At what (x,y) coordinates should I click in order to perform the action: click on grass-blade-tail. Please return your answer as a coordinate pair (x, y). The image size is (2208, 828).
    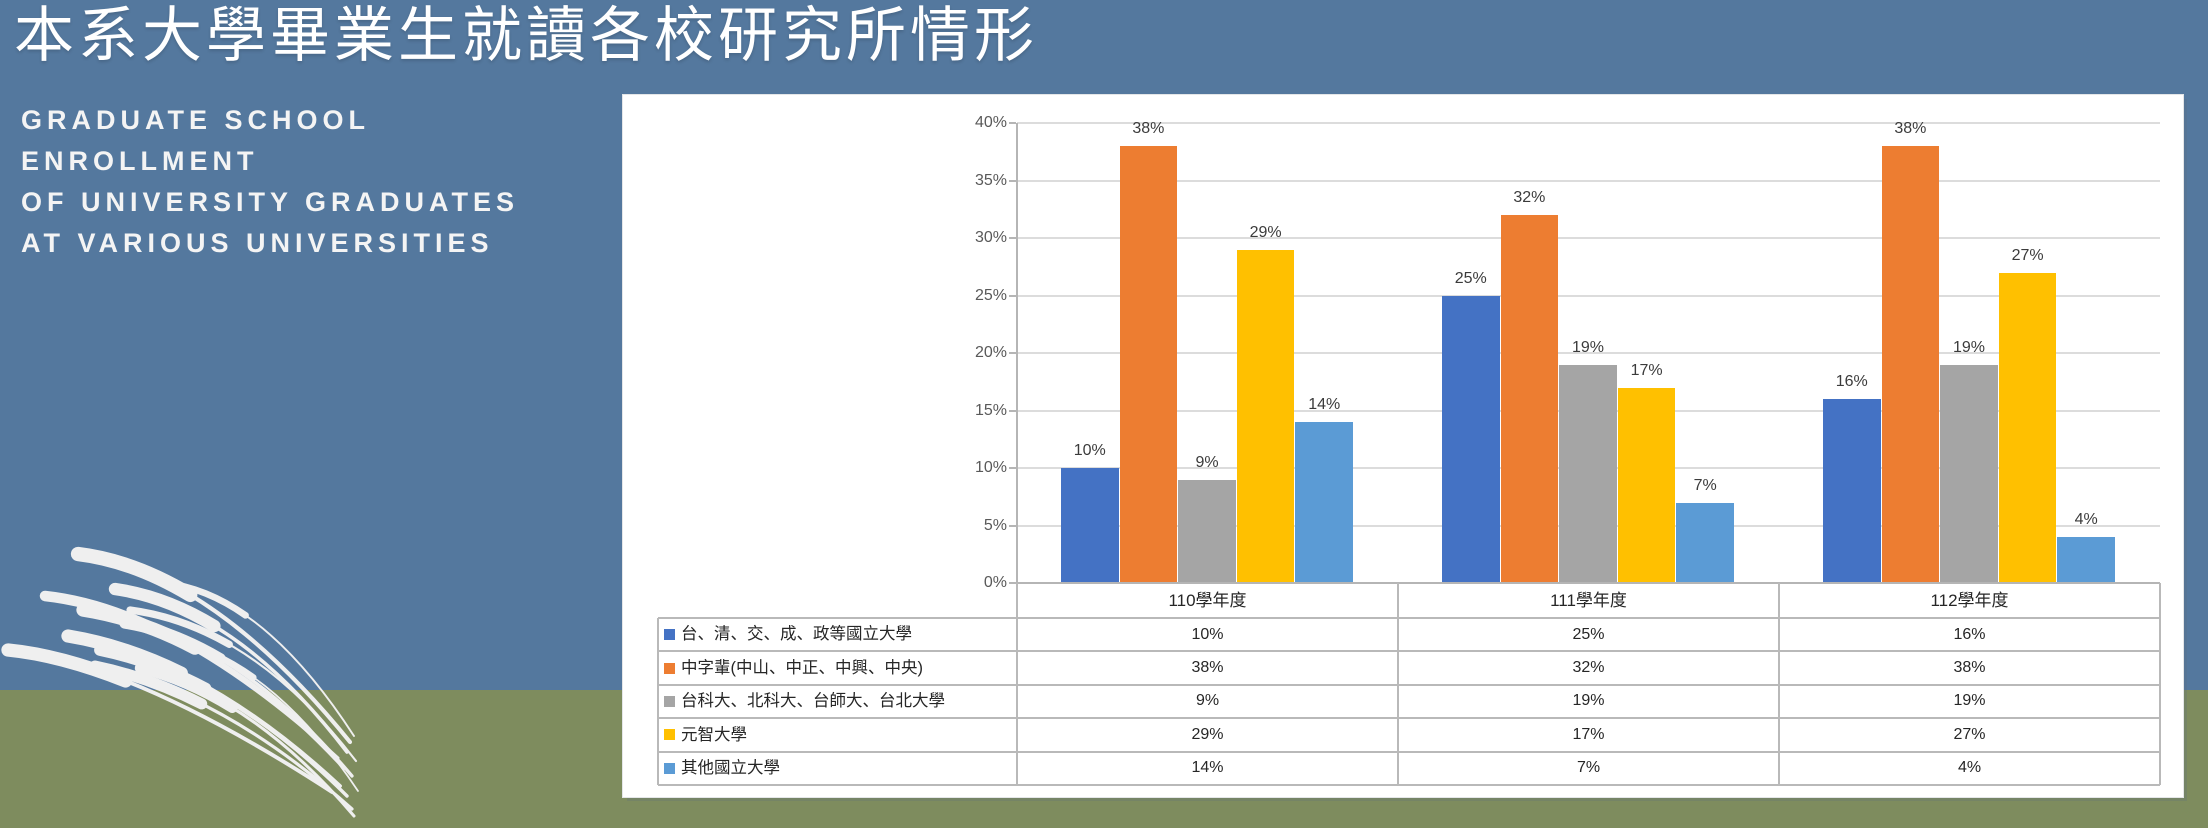
    Looking at the image, I should click on (238, 699).